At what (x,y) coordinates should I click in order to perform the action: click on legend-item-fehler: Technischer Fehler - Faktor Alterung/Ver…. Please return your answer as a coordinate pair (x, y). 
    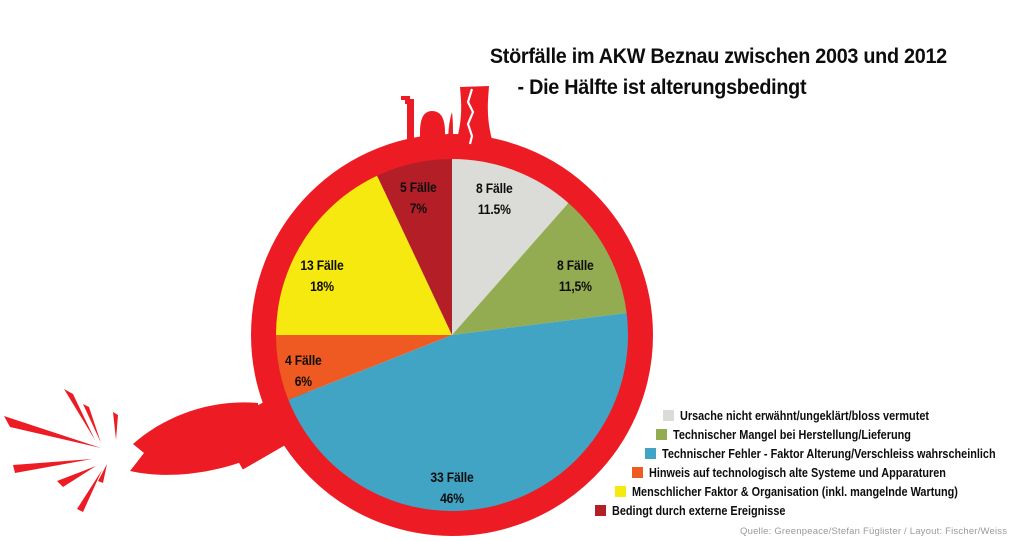
    Looking at the image, I should click on (834, 453).